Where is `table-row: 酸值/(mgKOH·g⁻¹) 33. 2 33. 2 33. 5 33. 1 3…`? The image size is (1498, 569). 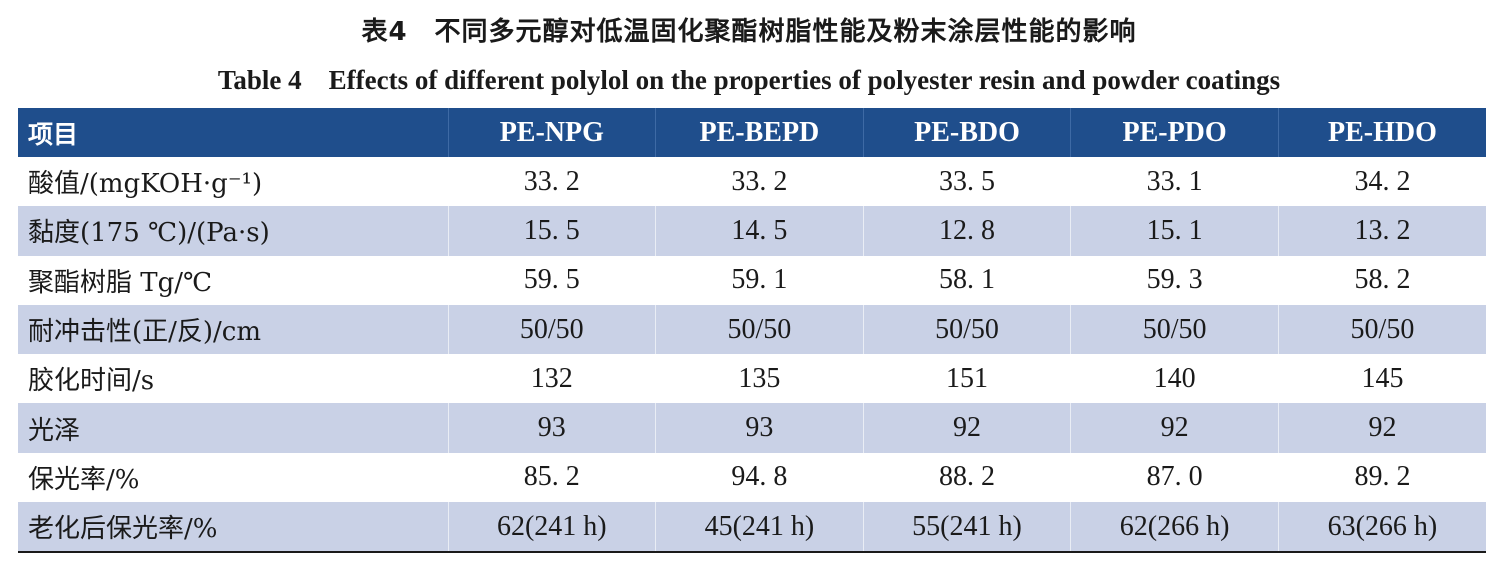
table-row: 酸值/(mgKOH·g⁻¹) 33. 2 33. 2 33. 5 33. 1 3… is located at coordinates (752, 182).